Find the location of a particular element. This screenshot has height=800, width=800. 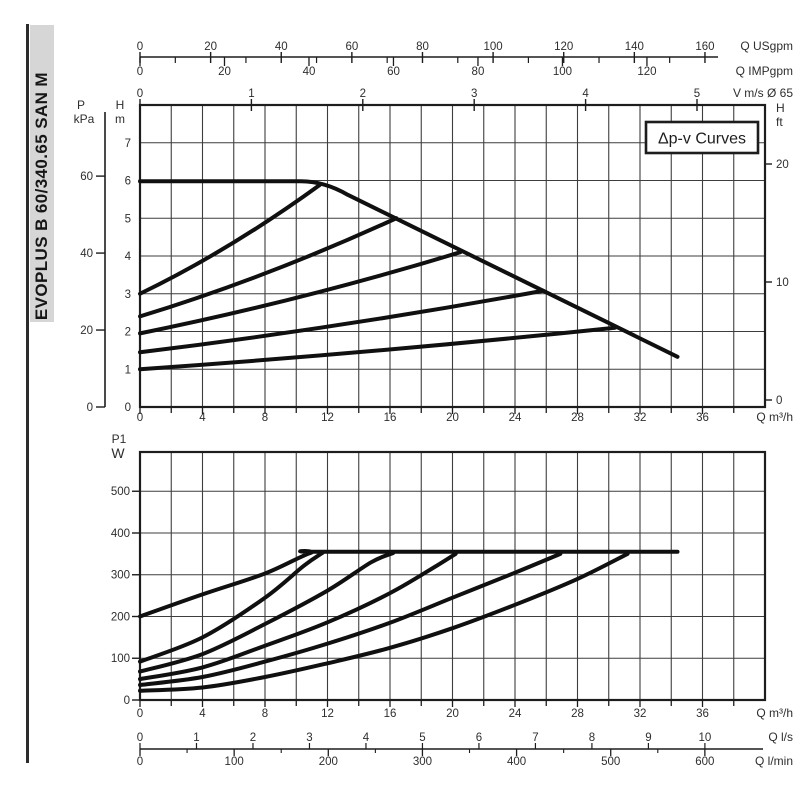

axis-unit-label: W is located at coordinates (118, 453).